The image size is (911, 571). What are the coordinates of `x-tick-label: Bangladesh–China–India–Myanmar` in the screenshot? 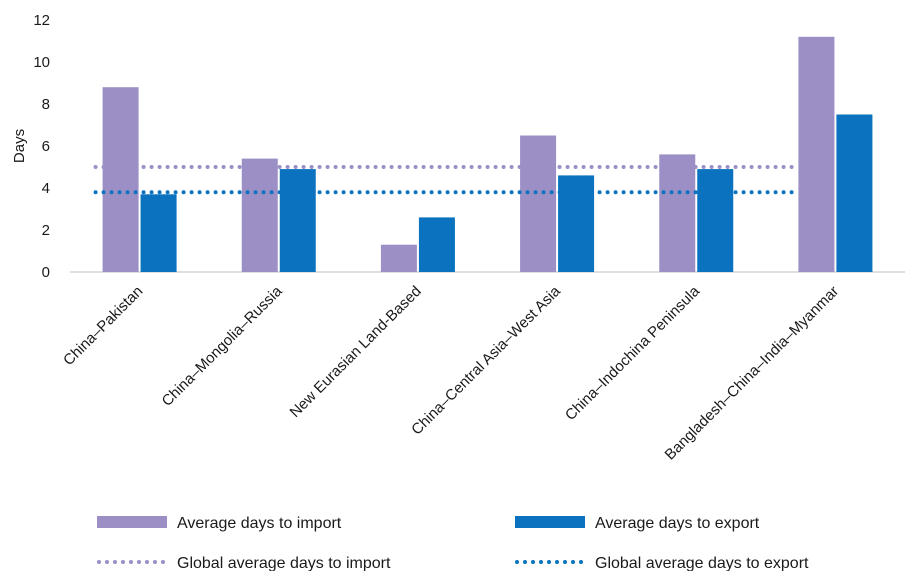 It's located at (752, 373).